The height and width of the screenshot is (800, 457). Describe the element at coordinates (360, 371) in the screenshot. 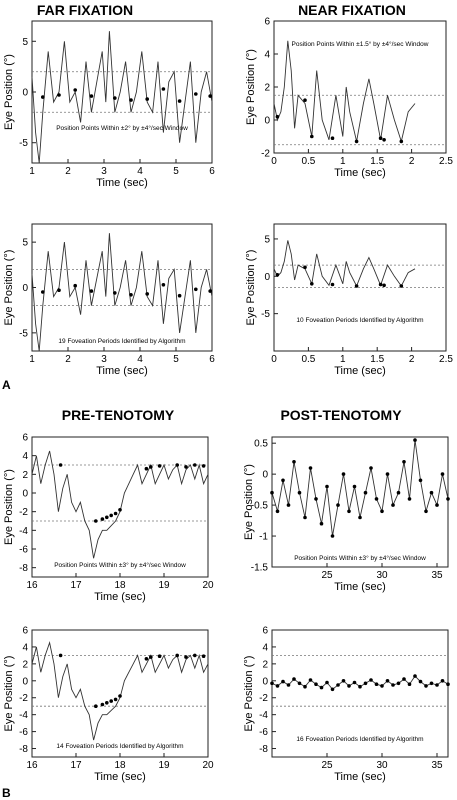

I see `x-axis-label: Time (sec)` at that location.